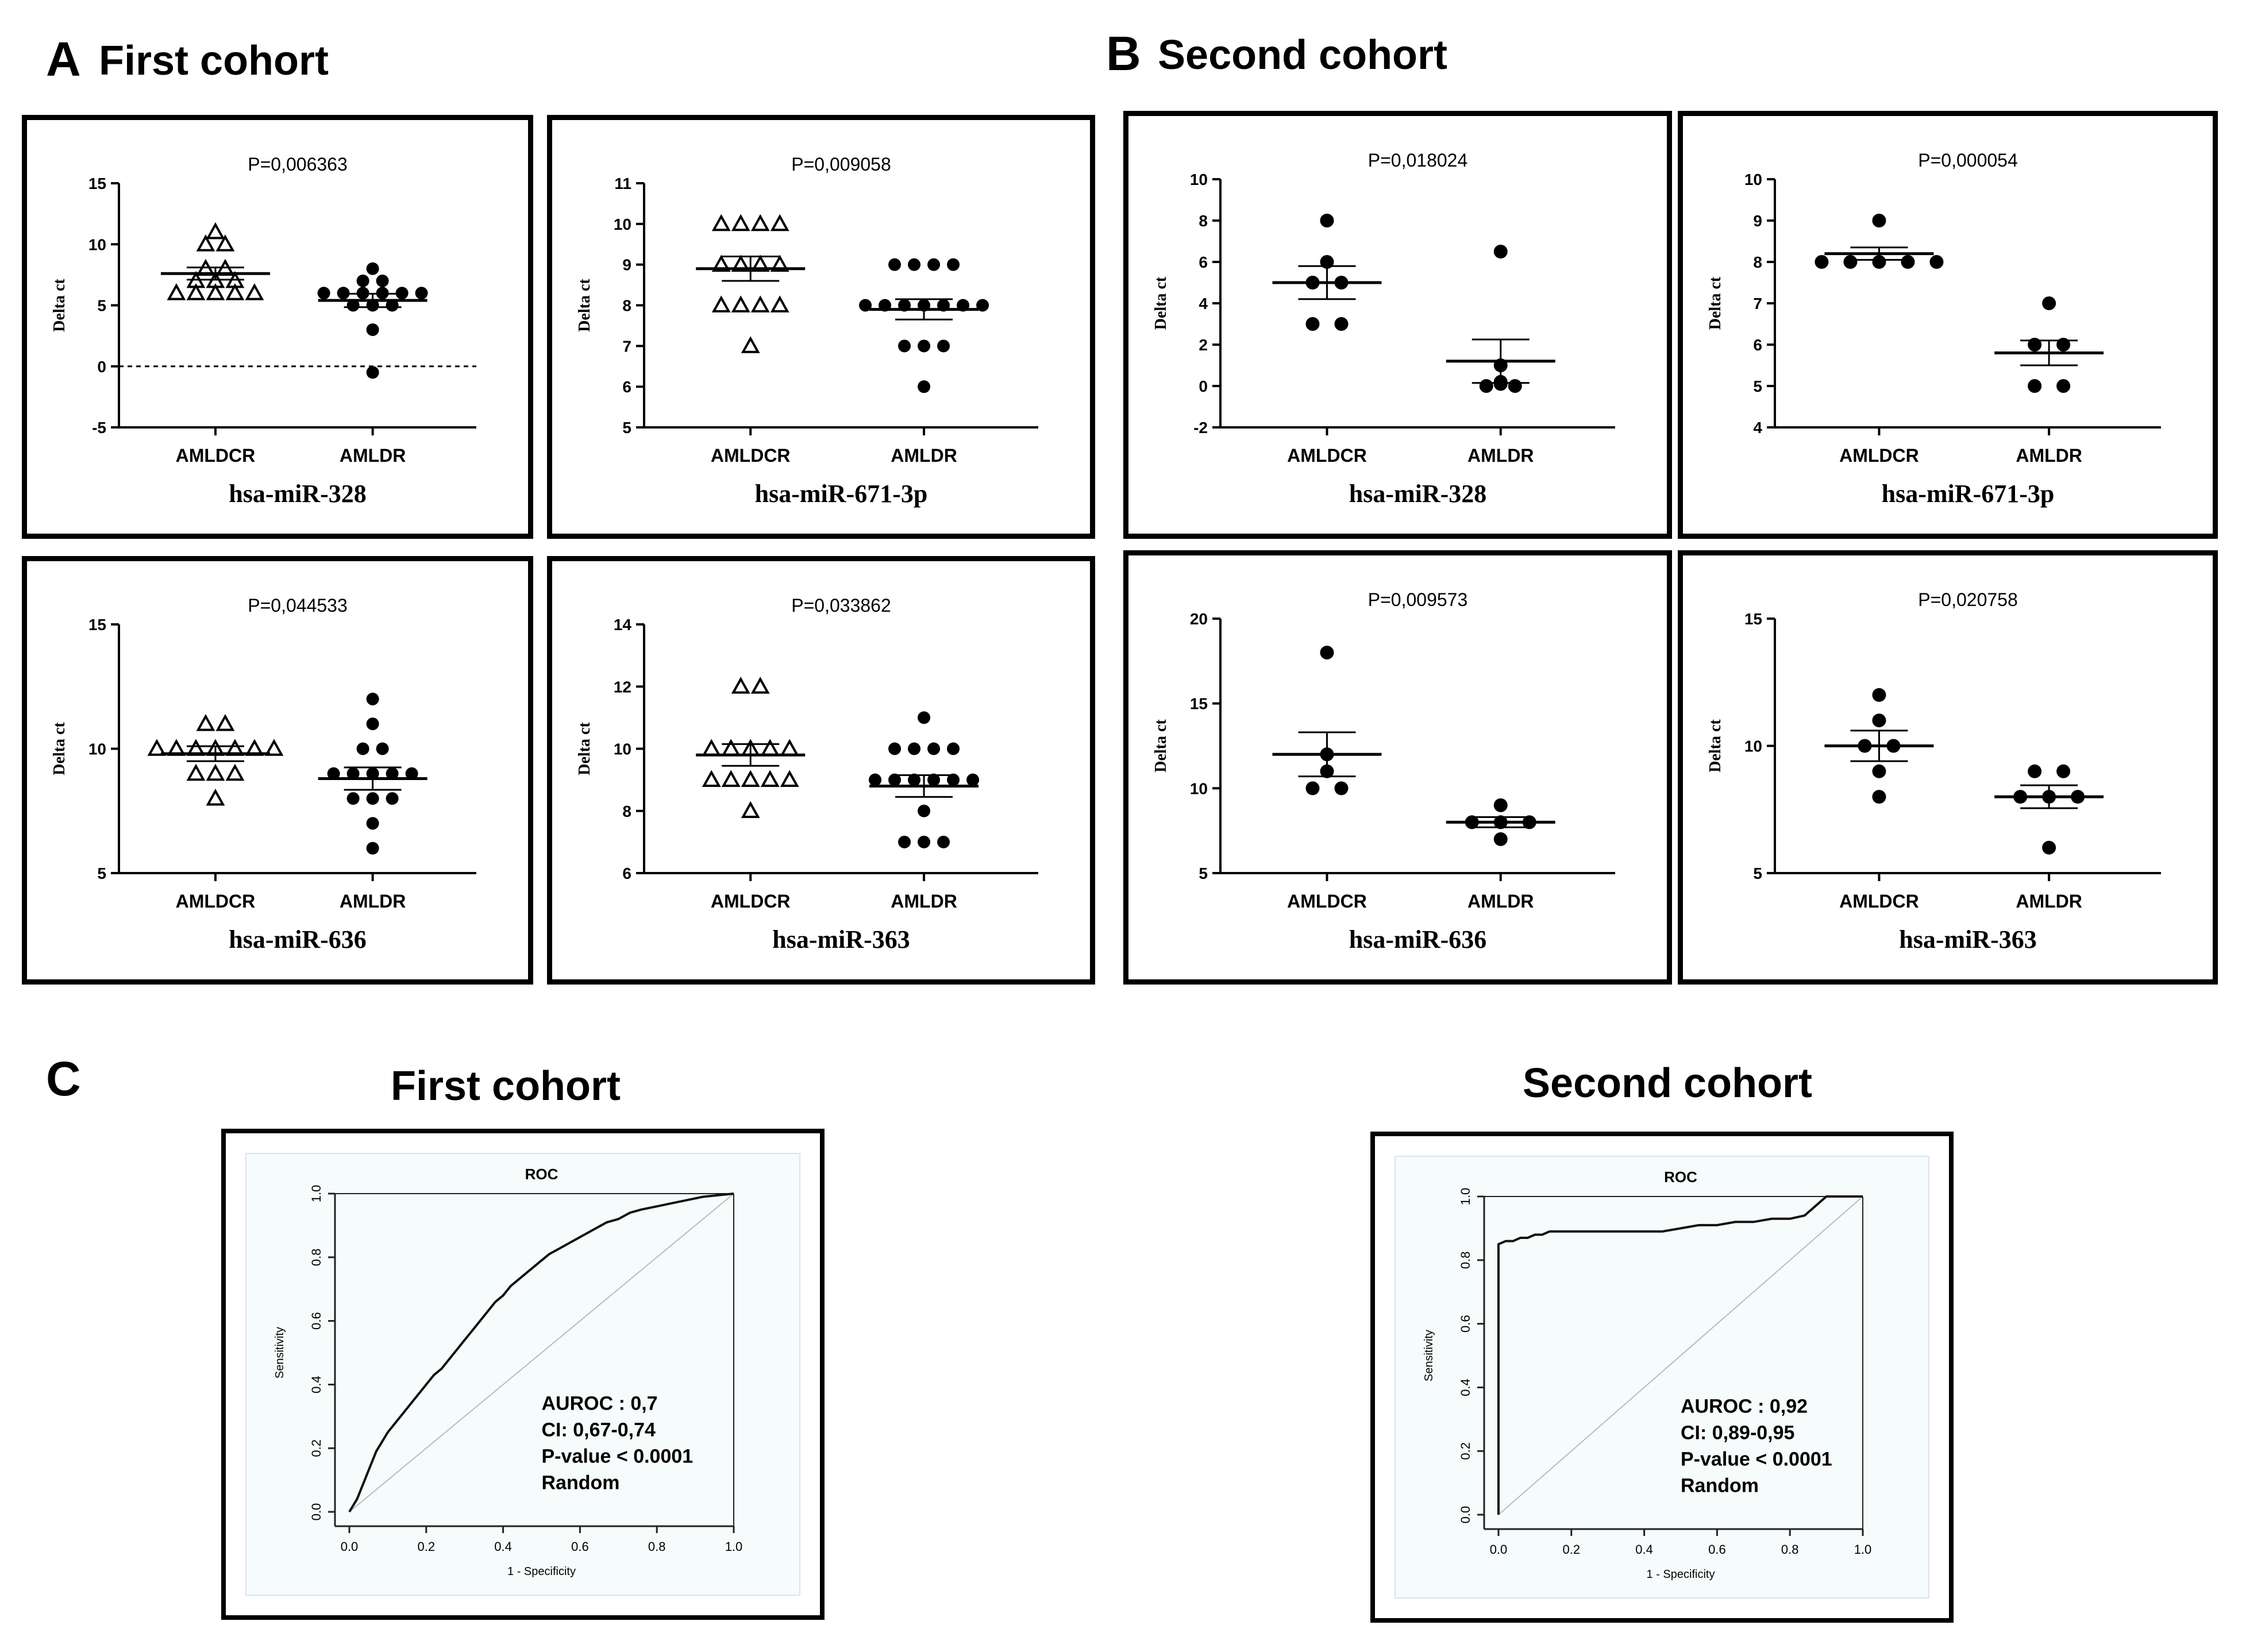 This screenshot has width=2242, height=1652. What do you see at coordinates (1572, 1549) in the screenshot?
I see `x-tick-label: 0.2` at bounding box center [1572, 1549].